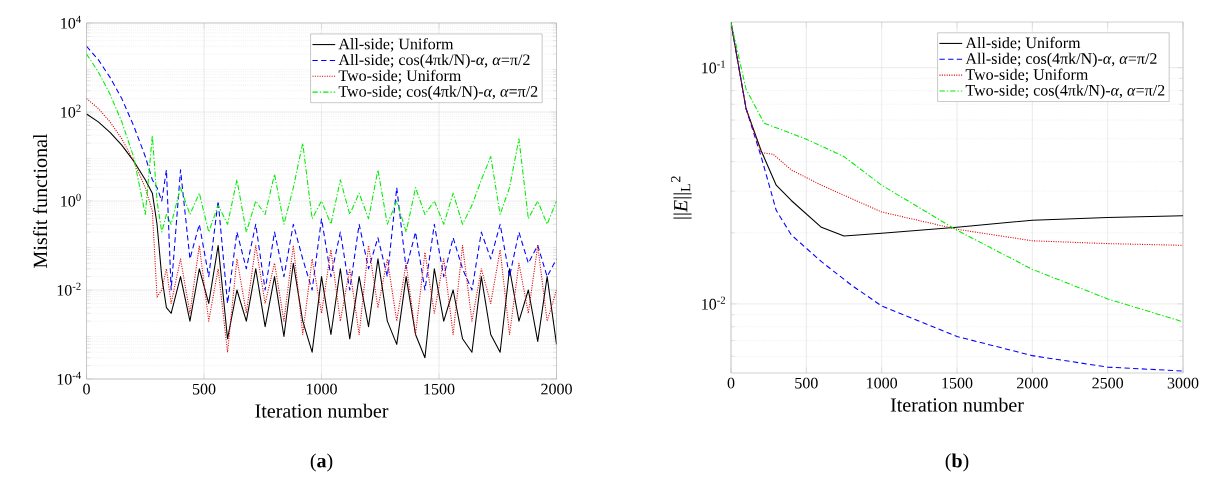  What do you see at coordinates (321, 143) in the screenshot?
I see `line-series` at bounding box center [321, 143].